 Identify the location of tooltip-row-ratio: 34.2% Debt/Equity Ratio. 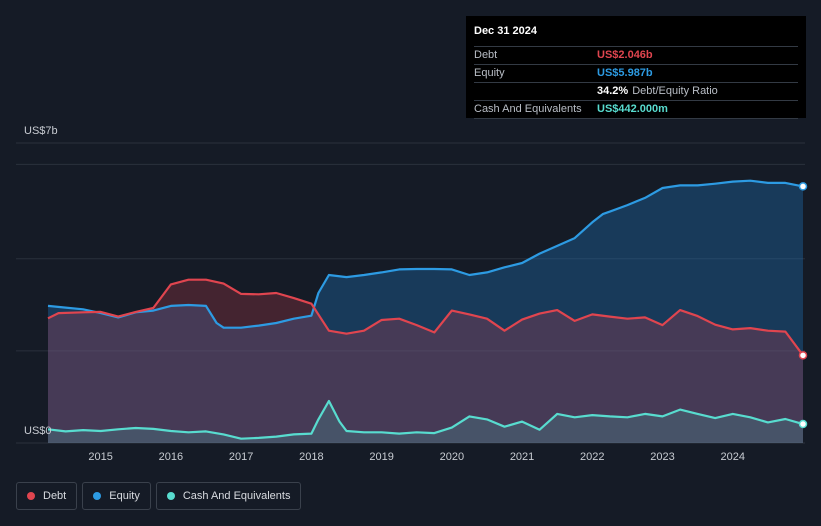
(636, 92).